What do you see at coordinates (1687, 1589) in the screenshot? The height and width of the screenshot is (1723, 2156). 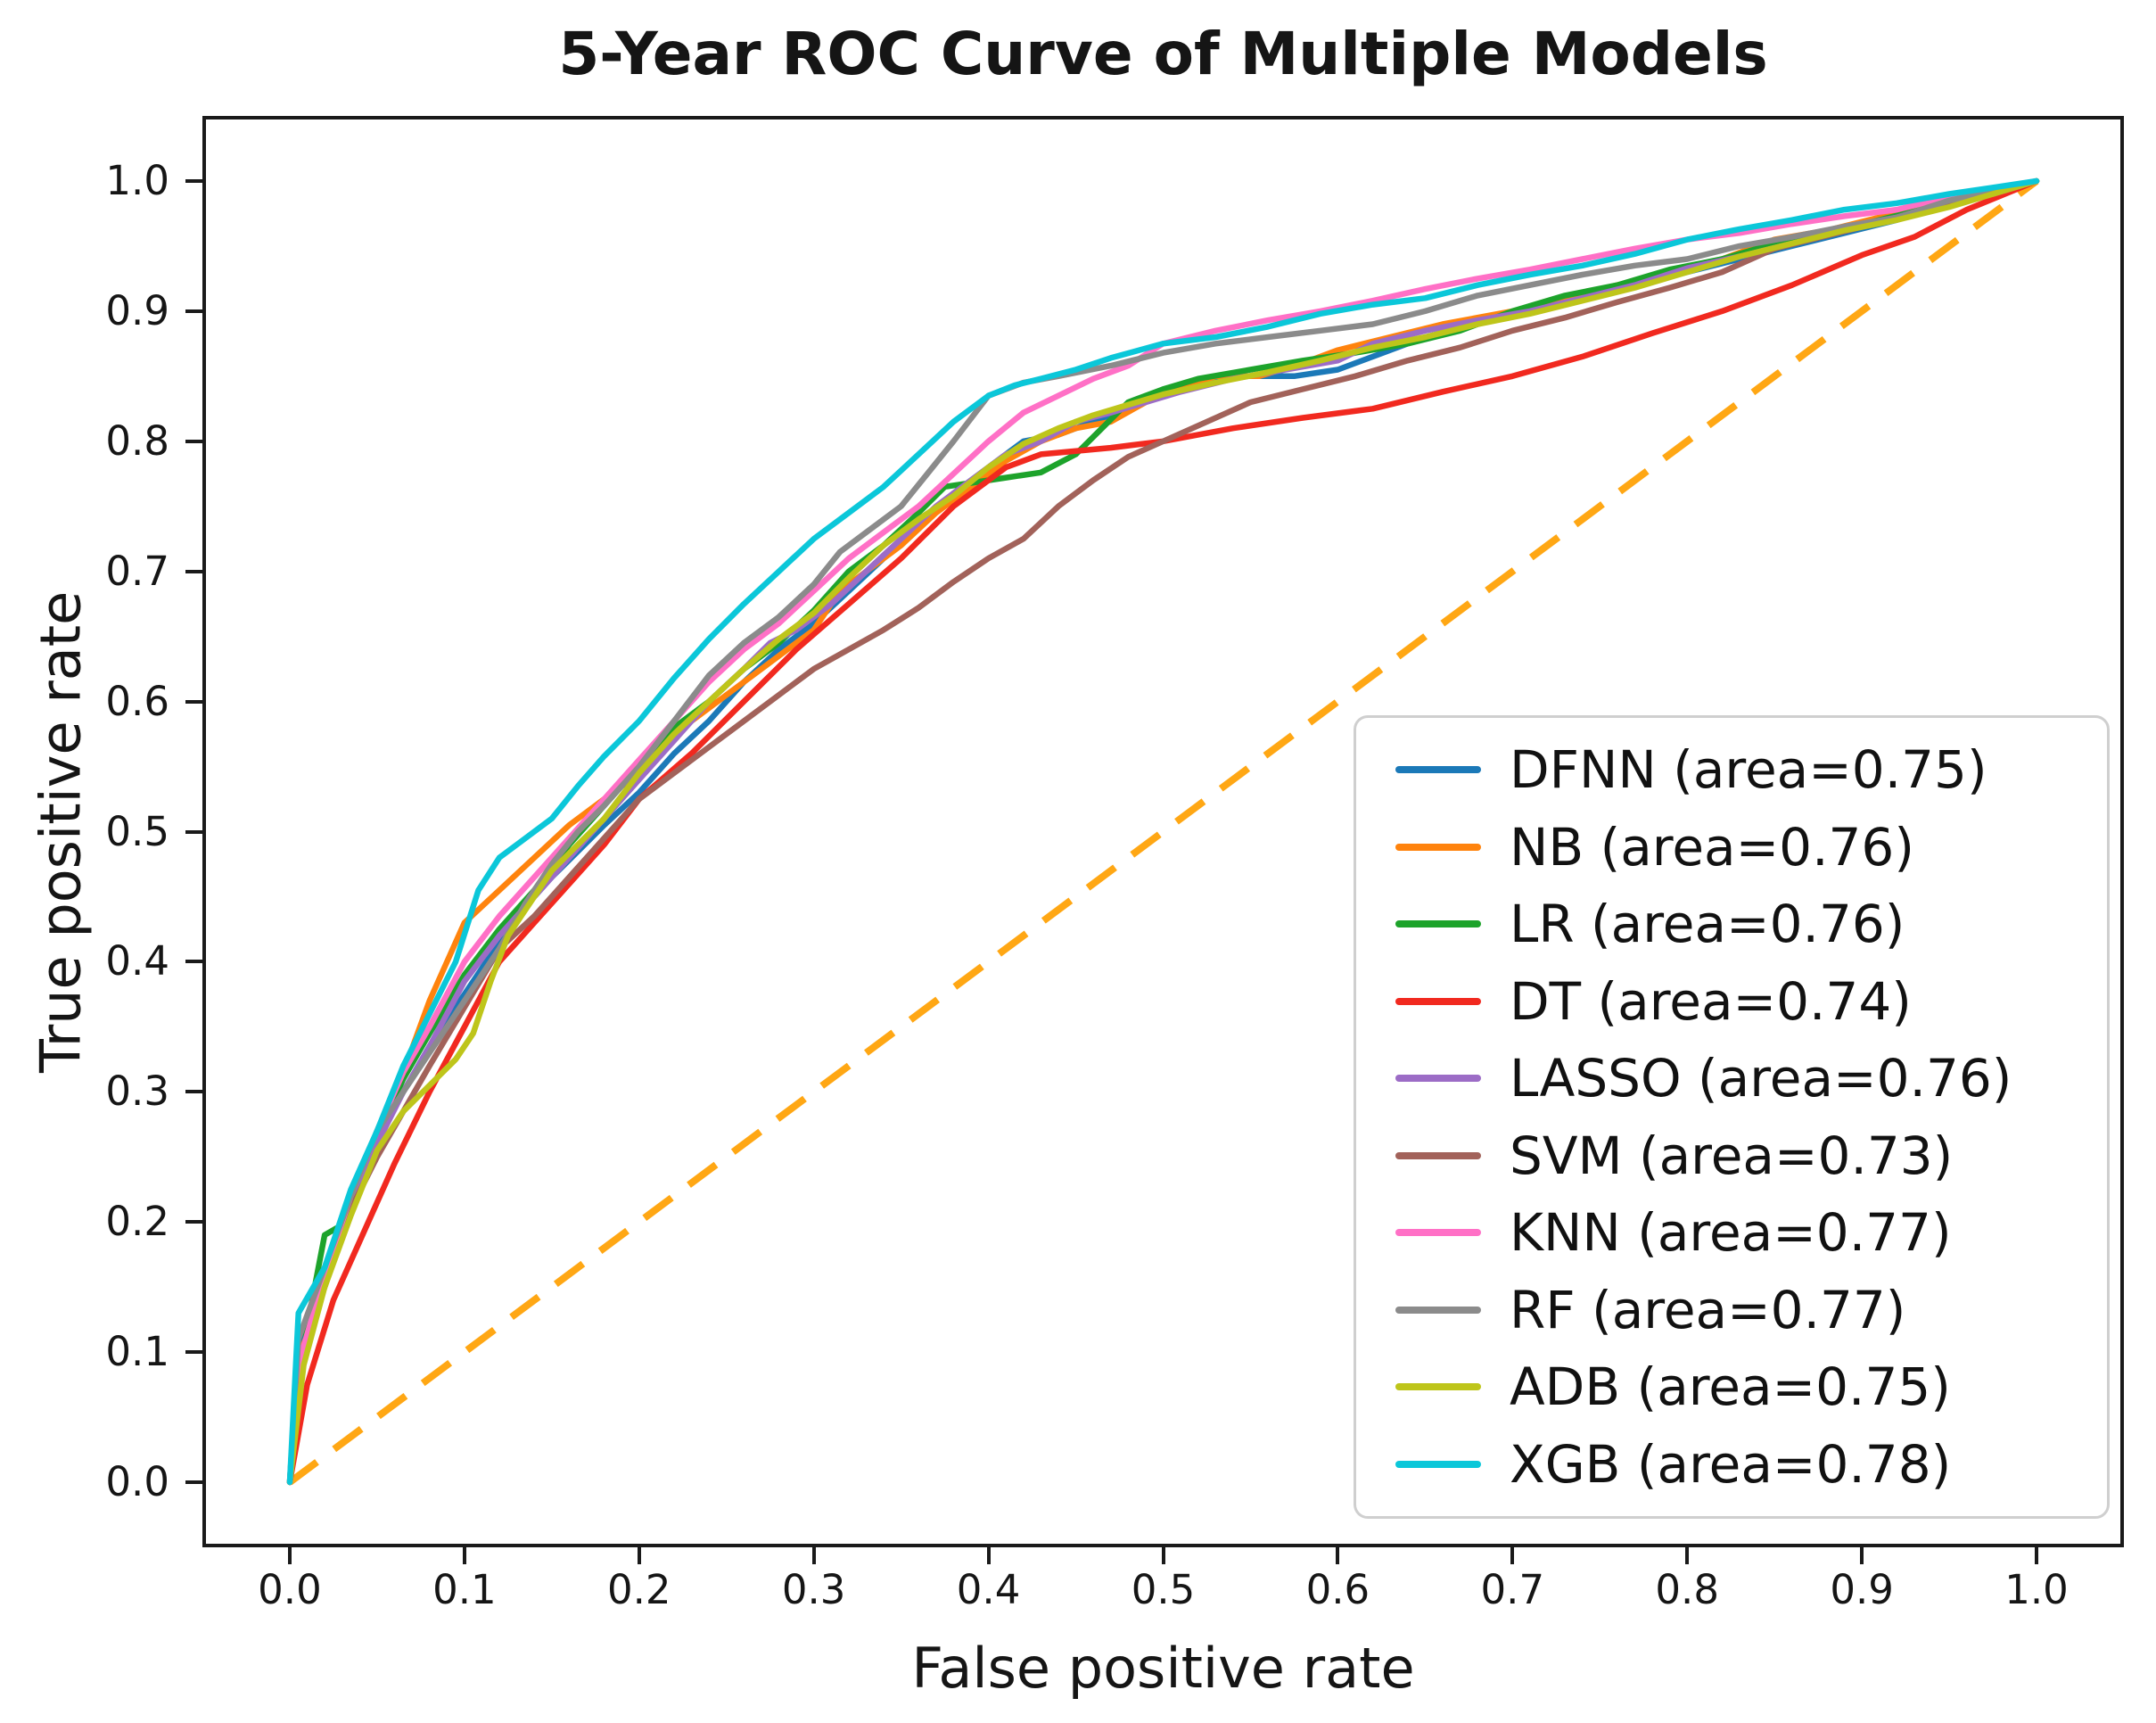 I see `x-tick-label: 0.8` at bounding box center [1687, 1589].